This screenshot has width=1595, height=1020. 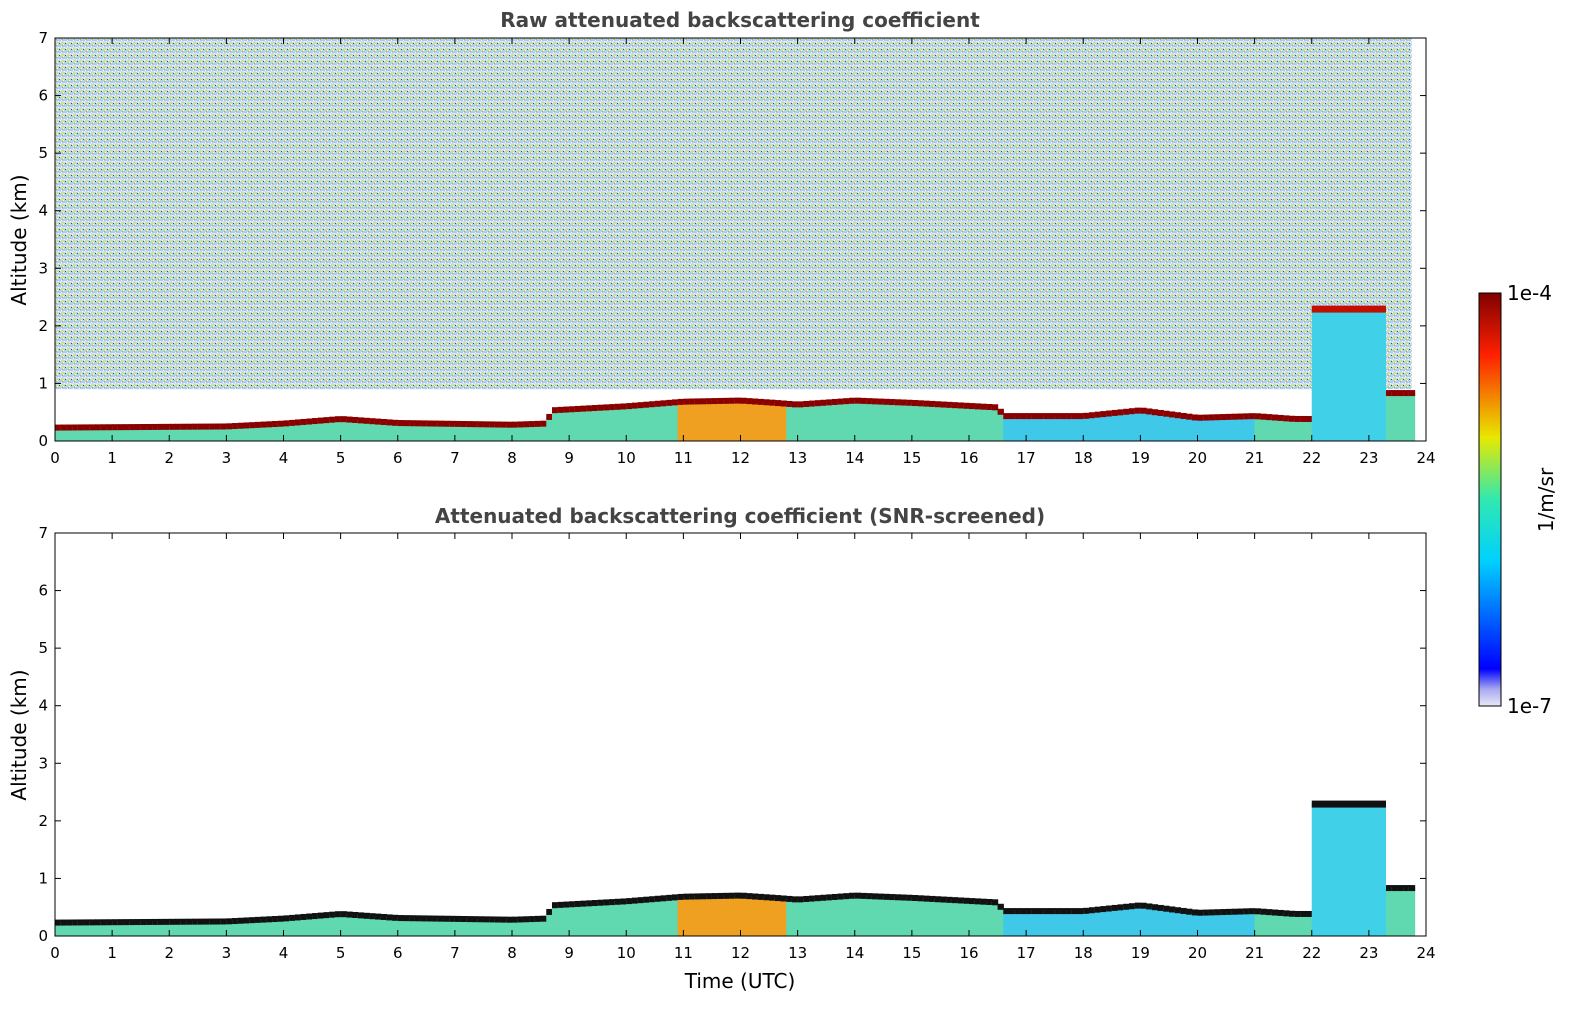 I want to click on colorbar-gradient, so click(x=1490, y=499).